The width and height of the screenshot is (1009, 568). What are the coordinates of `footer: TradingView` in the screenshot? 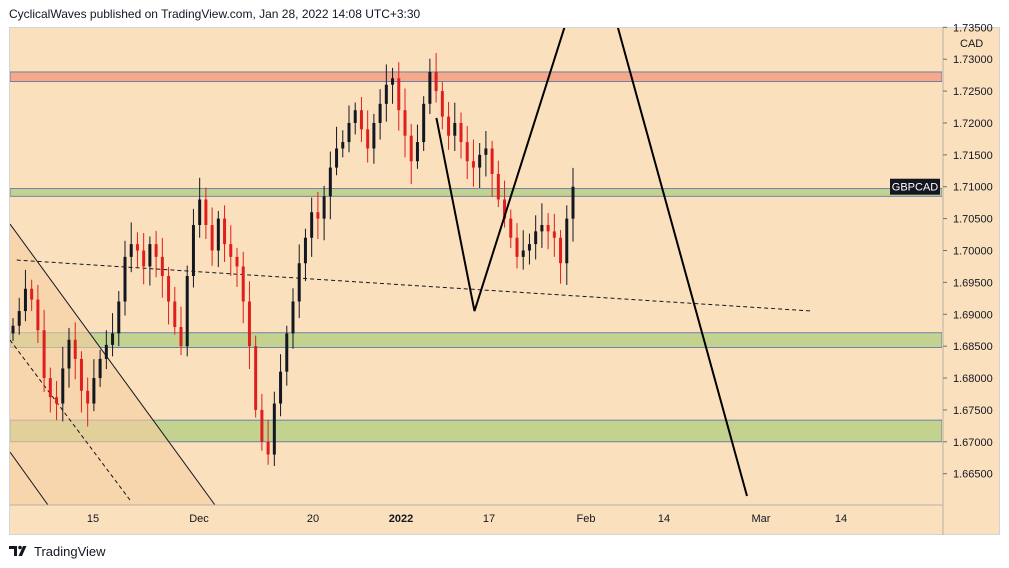 It's located at (57, 551).